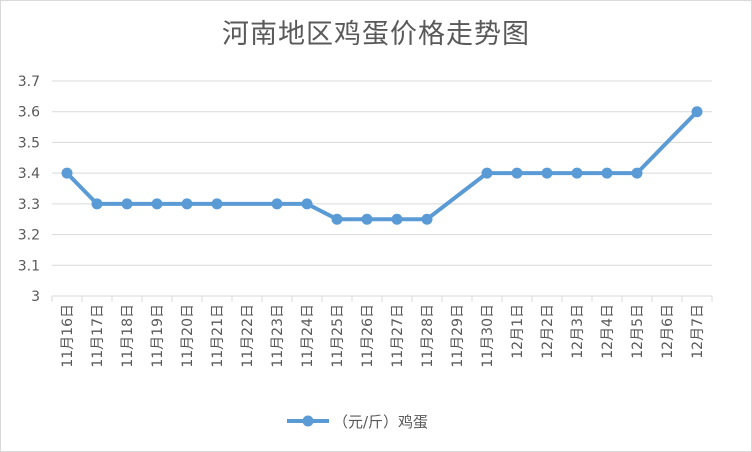 The height and width of the screenshot is (452, 752). What do you see at coordinates (308, 336) in the screenshot?
I see `x-tick-label: 11月24日` at bounding box center [308, 336].